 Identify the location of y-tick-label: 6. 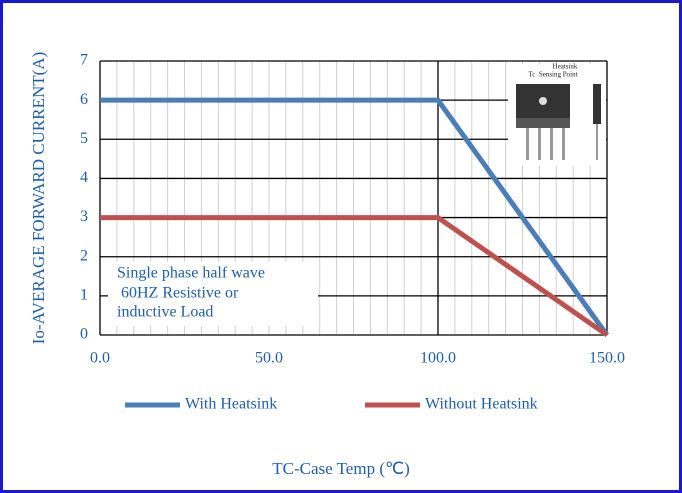
(84, 99).